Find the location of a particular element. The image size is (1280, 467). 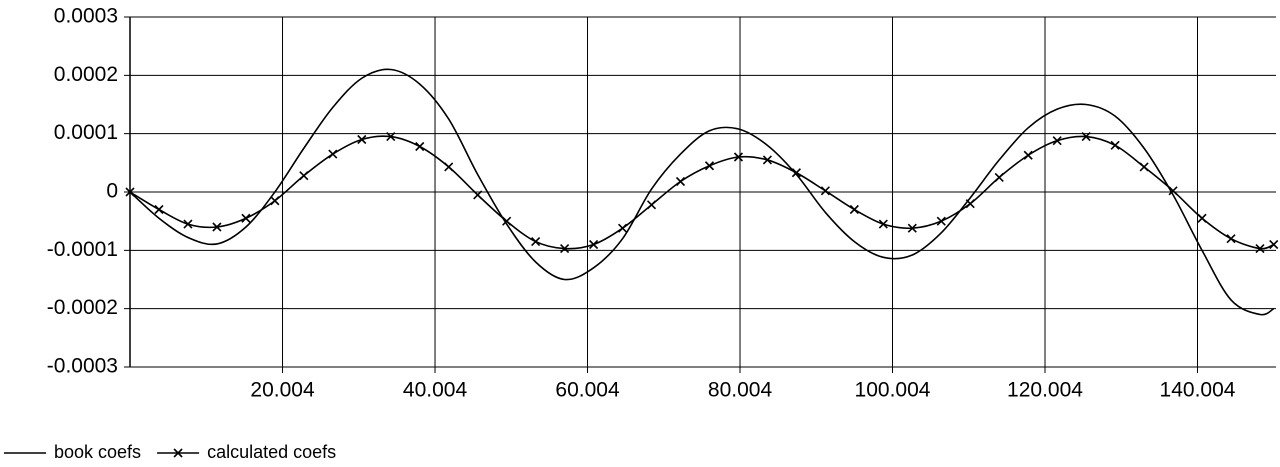

y-tick-label: -0.0003 is located at coordinates (82, 366).